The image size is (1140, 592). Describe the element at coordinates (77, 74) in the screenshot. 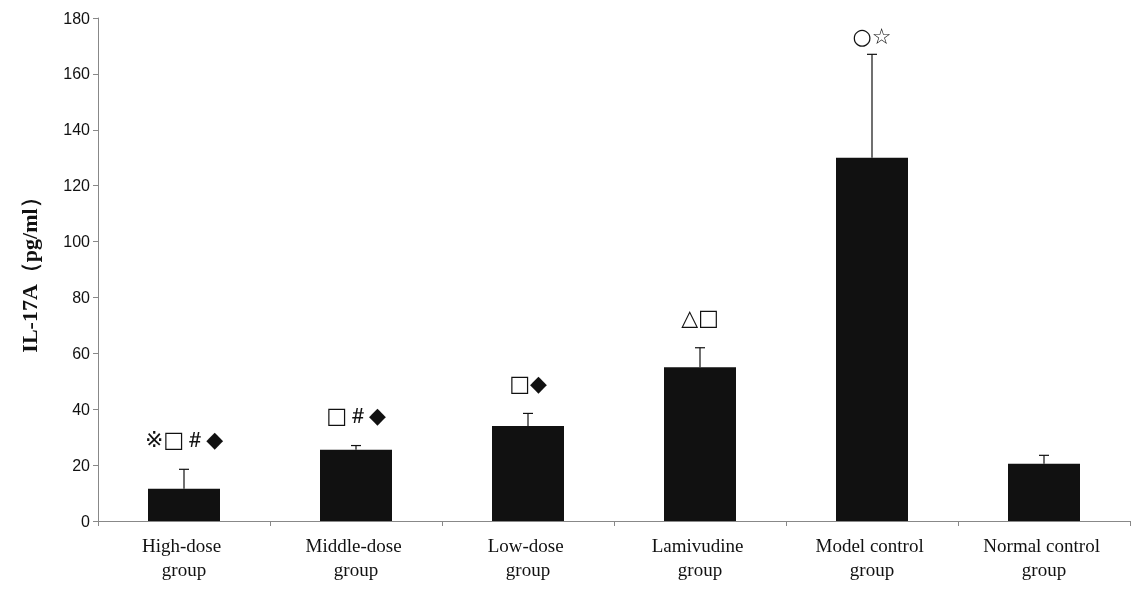

I see `y-tick-label: 160` at that location.